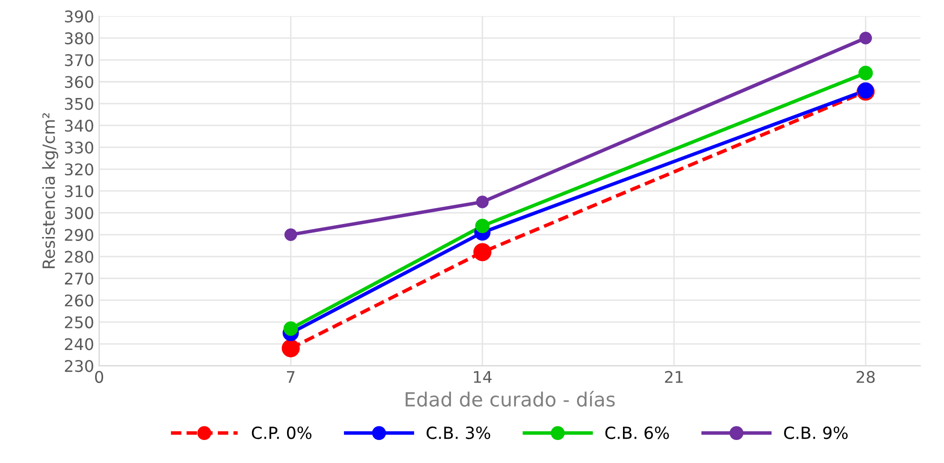 The height and width of the screenshot is (463, 944). What do you see at coordinates (510, 398) in the screenshot?
I see `x-axis-title: Edad de curado - días` at bounding box center [510, 398].